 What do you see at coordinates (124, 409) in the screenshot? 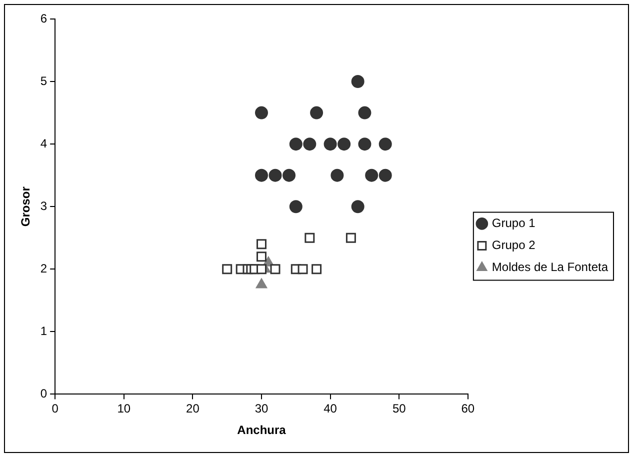
I see `x-tick-label: 10` at bounding box center [124, 409].